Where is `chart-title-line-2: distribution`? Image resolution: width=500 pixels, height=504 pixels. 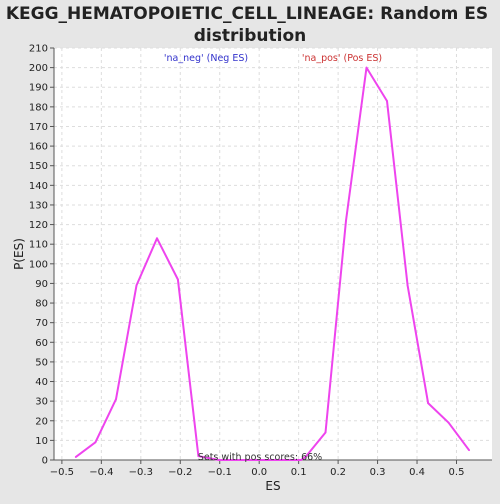 chart-title-line-2: distribution is located at coordinates (250, 36).